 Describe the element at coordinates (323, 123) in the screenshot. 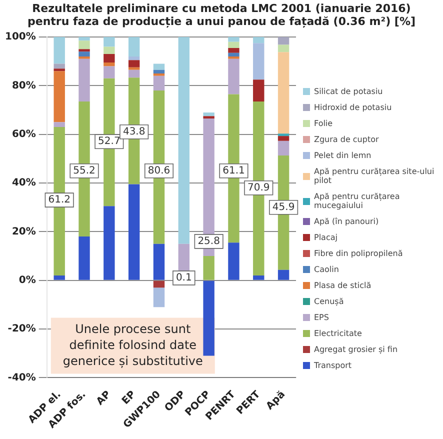

I see `legend-label: Folie` at that location.